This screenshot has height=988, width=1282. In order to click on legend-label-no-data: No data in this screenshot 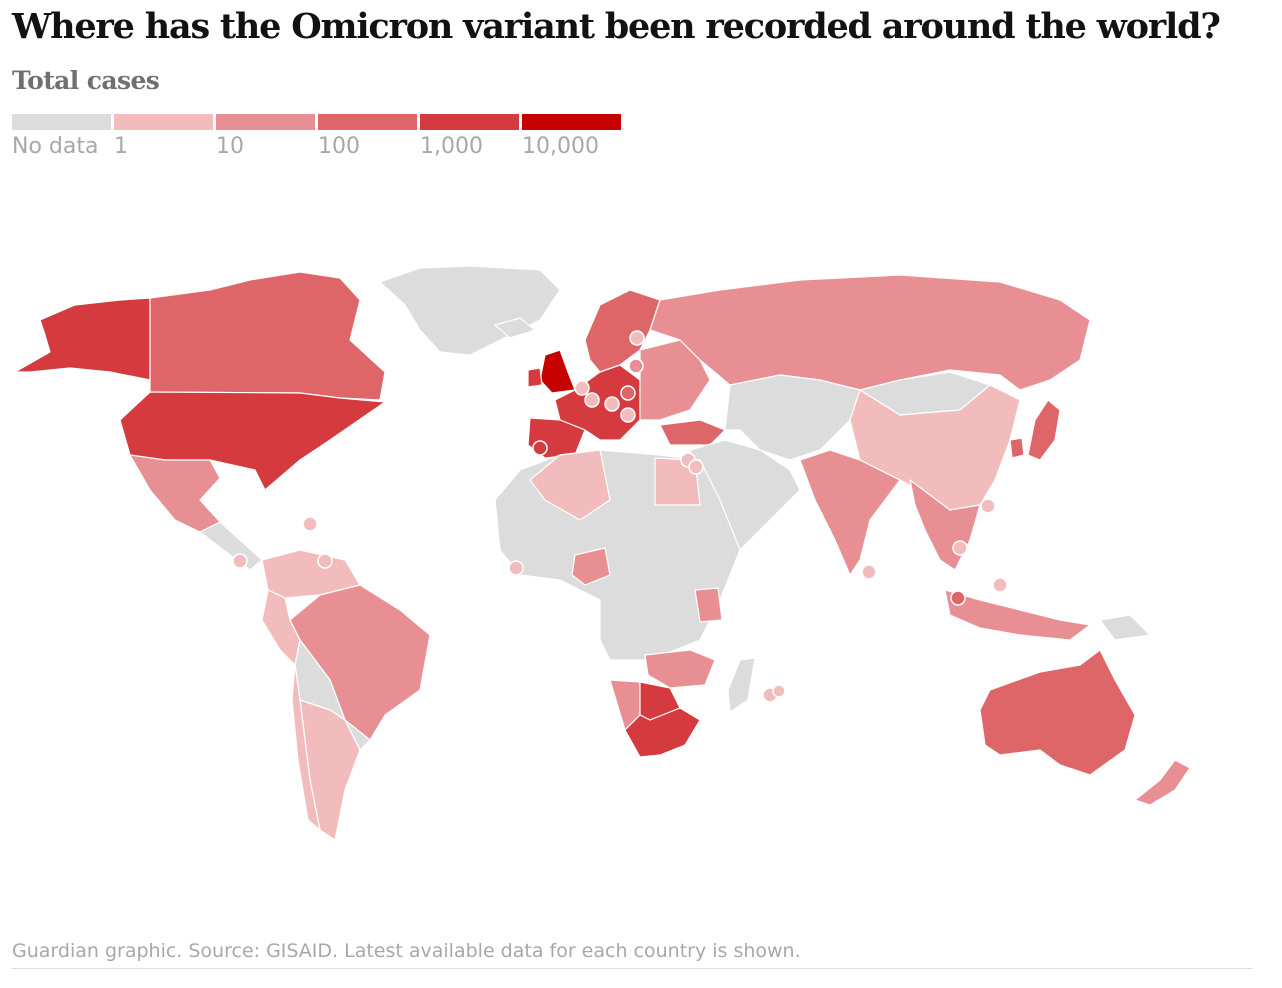, I will do `click(55, 146)`.